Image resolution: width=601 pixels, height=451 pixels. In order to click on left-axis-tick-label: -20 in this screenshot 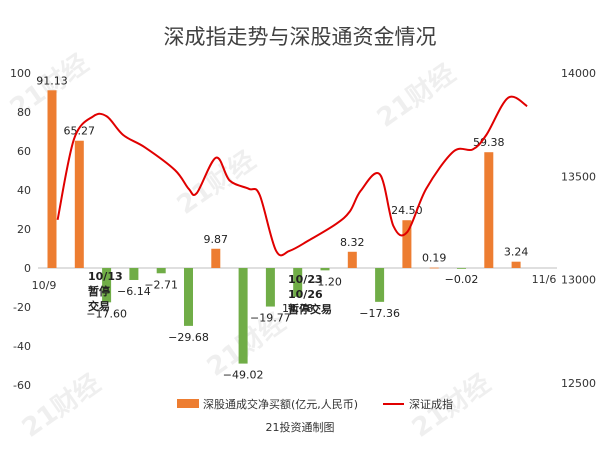, I will do `click(22, 307)`.